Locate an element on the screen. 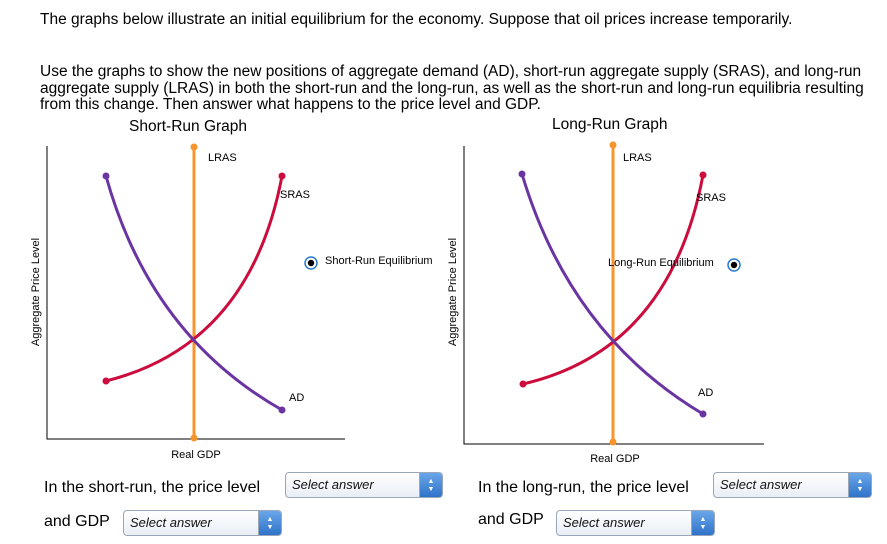 This screenshot has height=544, width=887. long-run-lras-top-handle is located at coordinates (613, 145).